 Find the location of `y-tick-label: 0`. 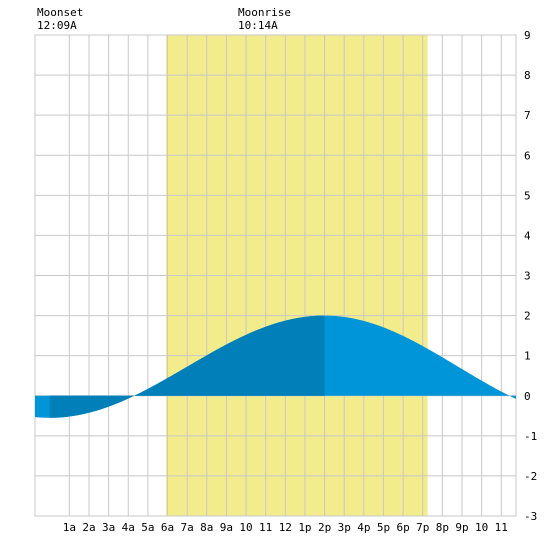

y-tick-label: 0 is located at coordinates (527, 396).